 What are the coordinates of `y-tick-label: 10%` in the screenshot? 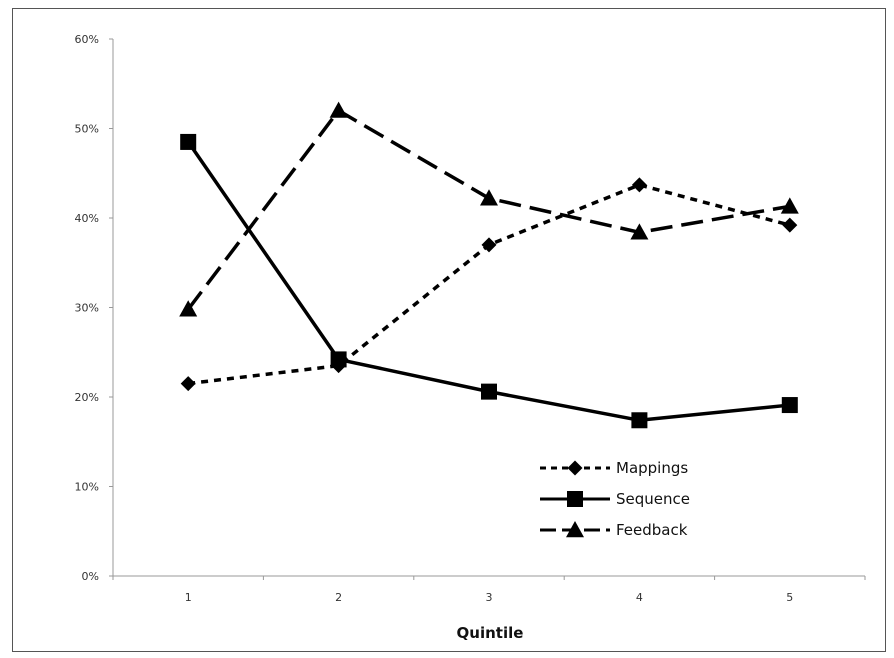 It's located at (87, 487).